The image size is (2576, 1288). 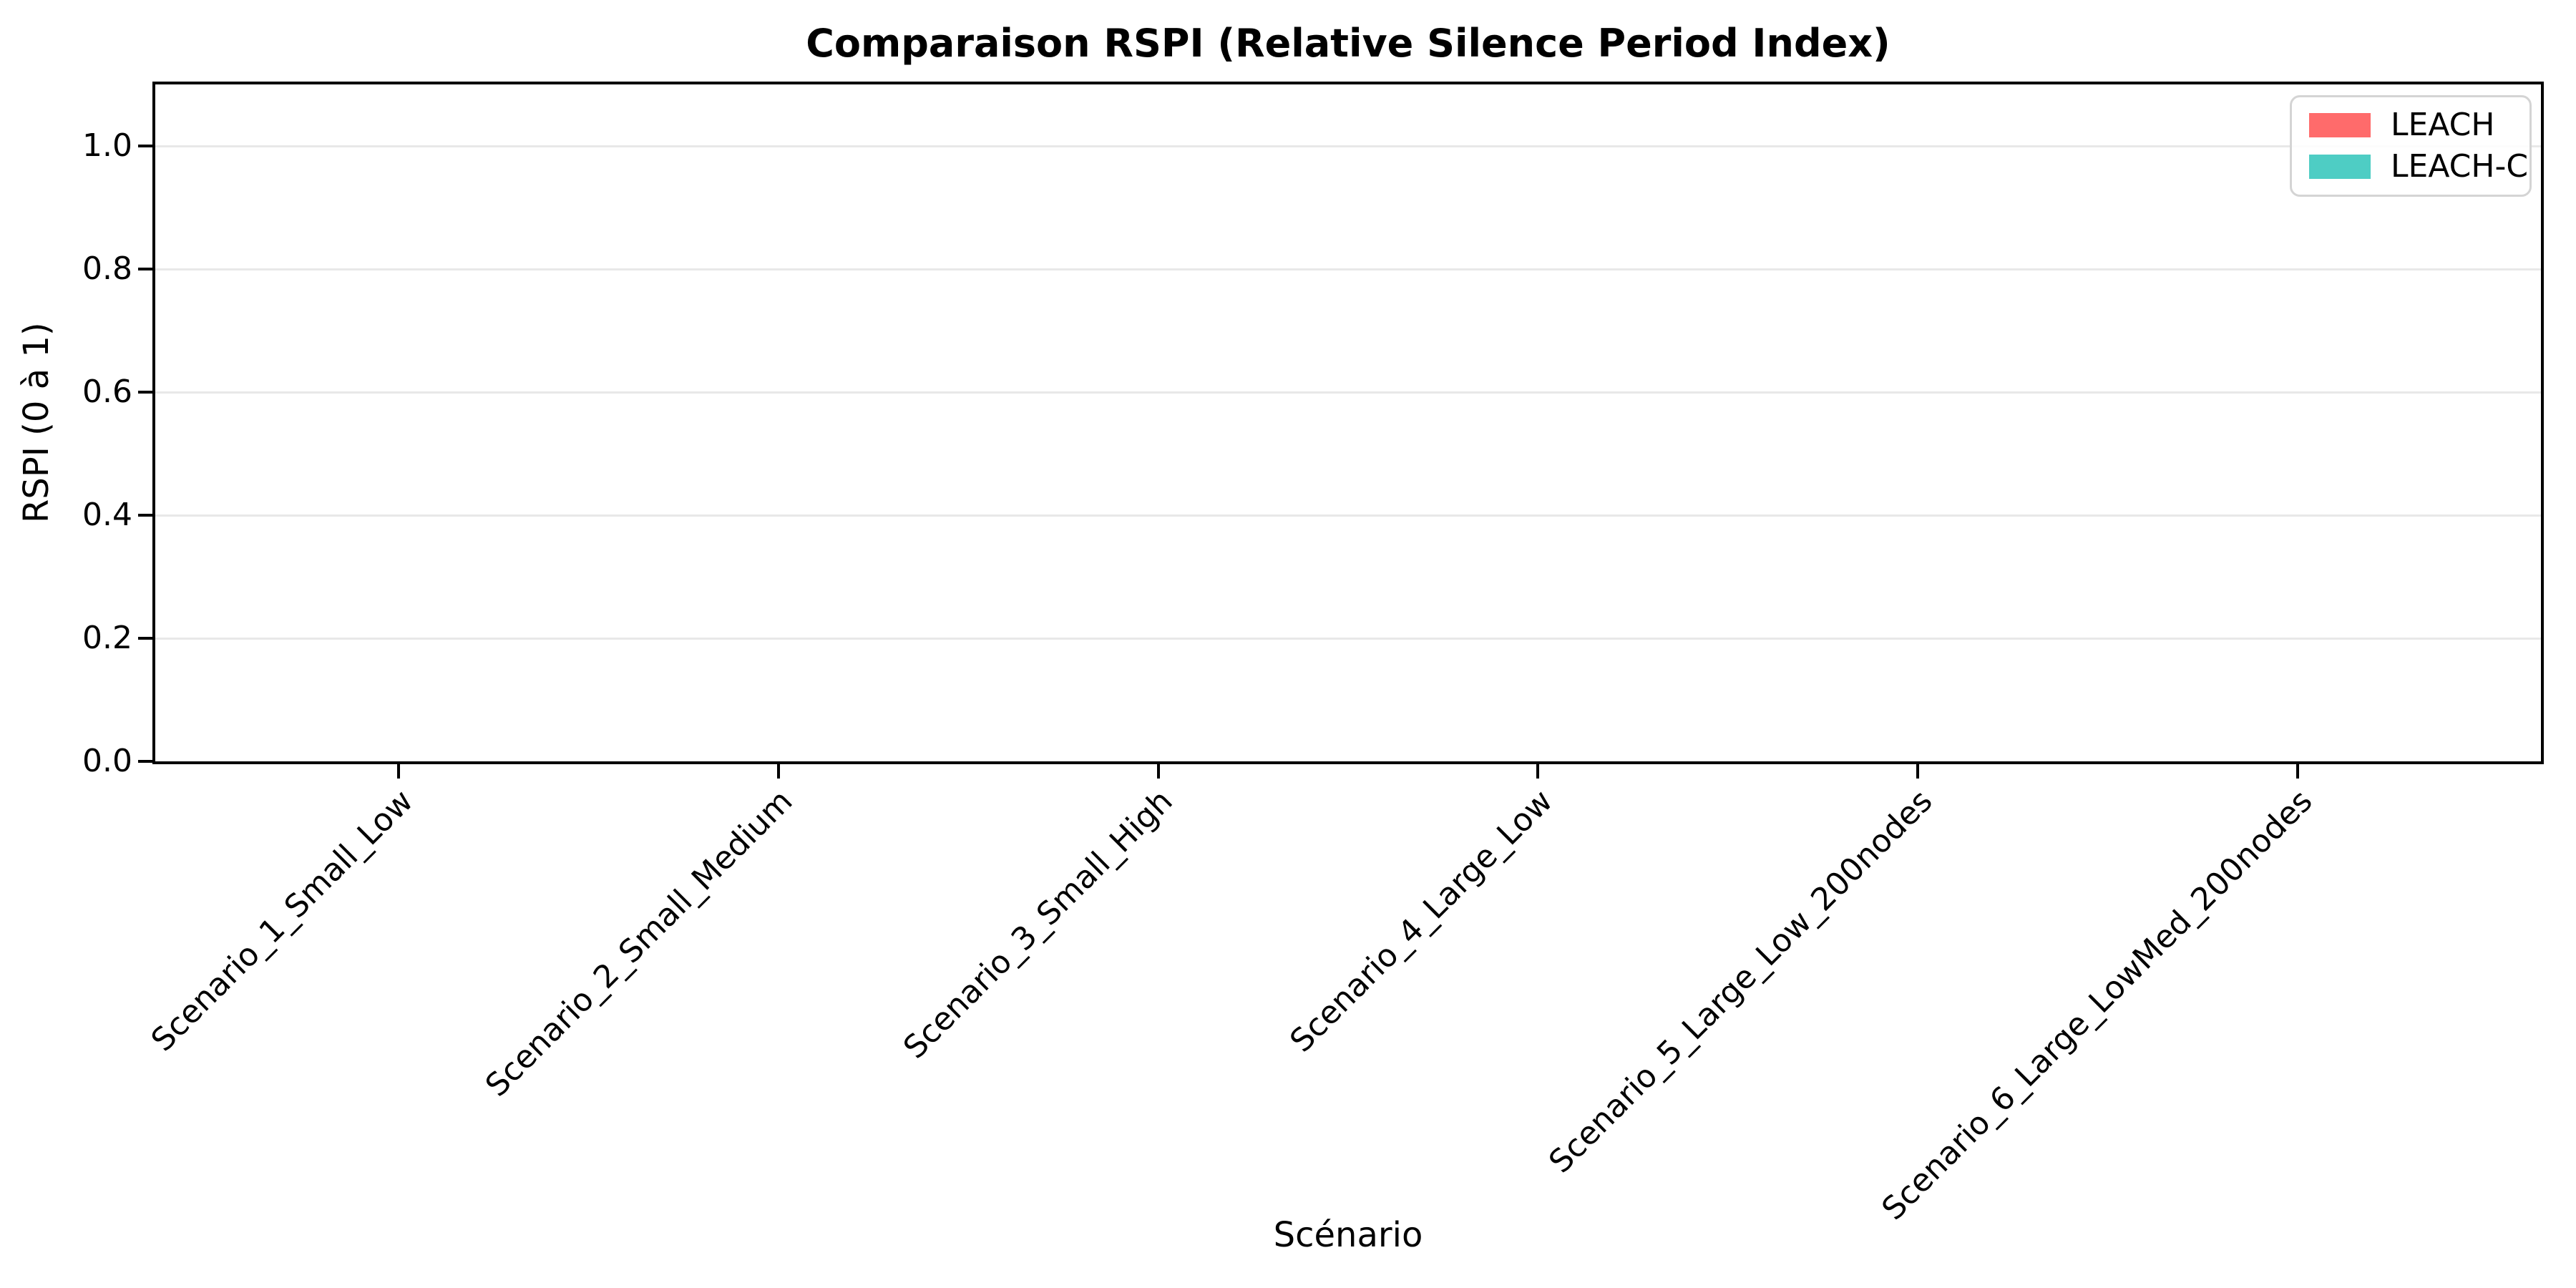 What do you see at coordinates (2460, 166) in the screenshot?
I see `legend-label: LEACH-C` at bounding box center [2460, 166].